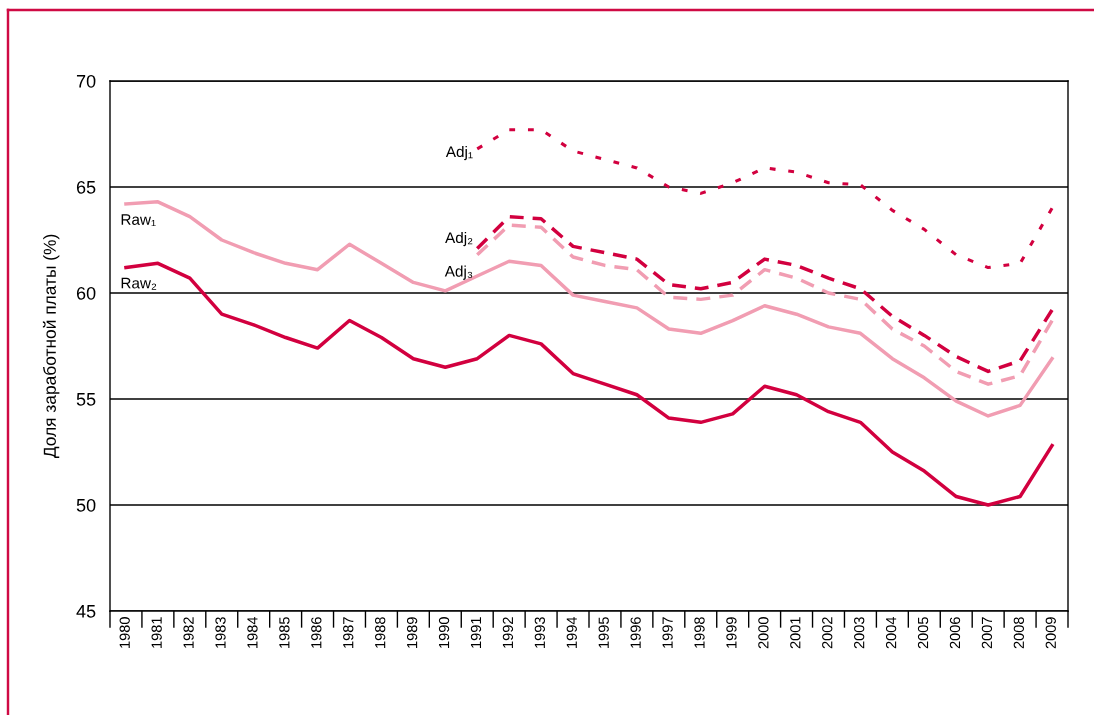  Describe the element at coordinates (86, 81) in the screenshot. I see `y-tick-label: 70` at that location.